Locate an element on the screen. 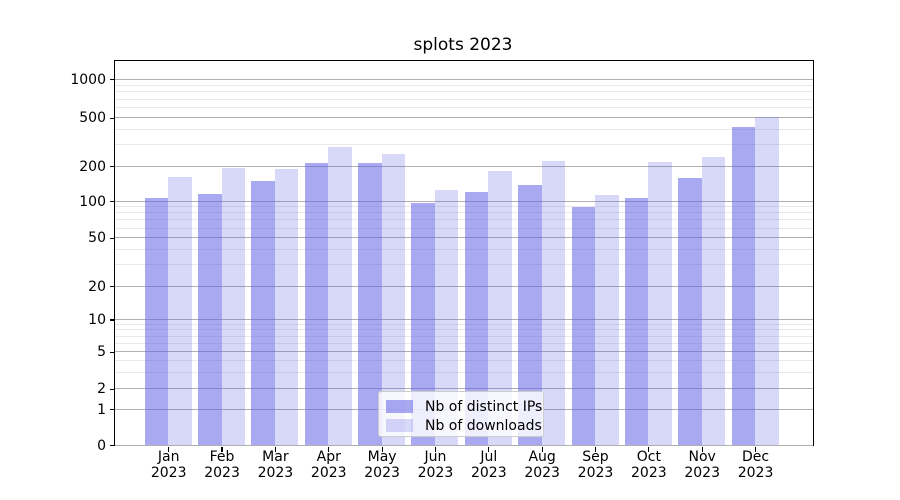 This screenshot has width=900, height=500. bar-downloads-oct is located at coordinates (660, 303).